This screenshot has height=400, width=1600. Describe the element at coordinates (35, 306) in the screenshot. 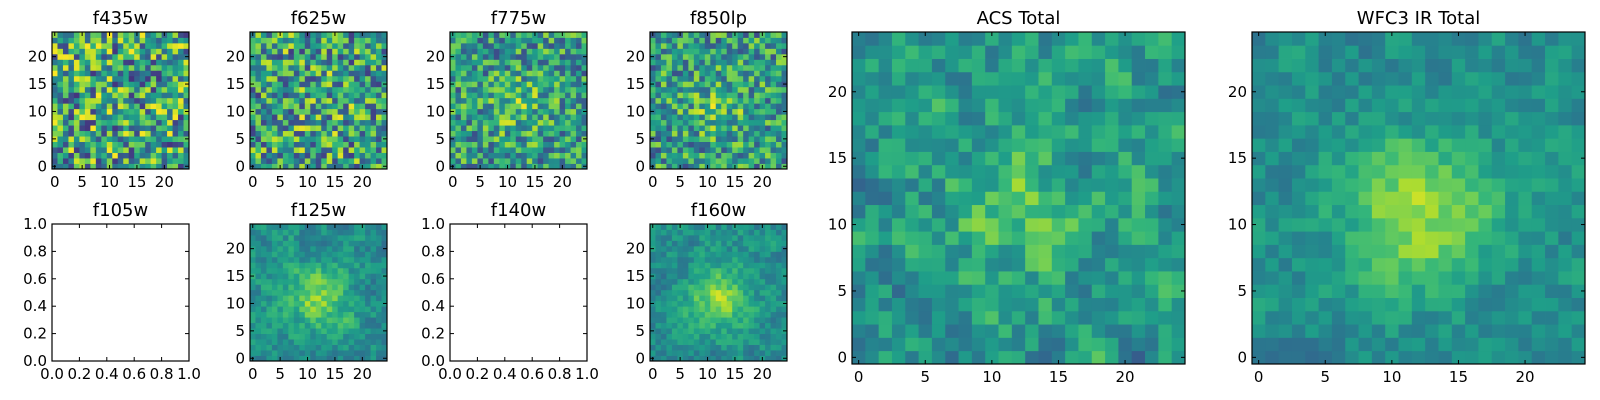

I see `y-tick-label: 0.4` at that location.